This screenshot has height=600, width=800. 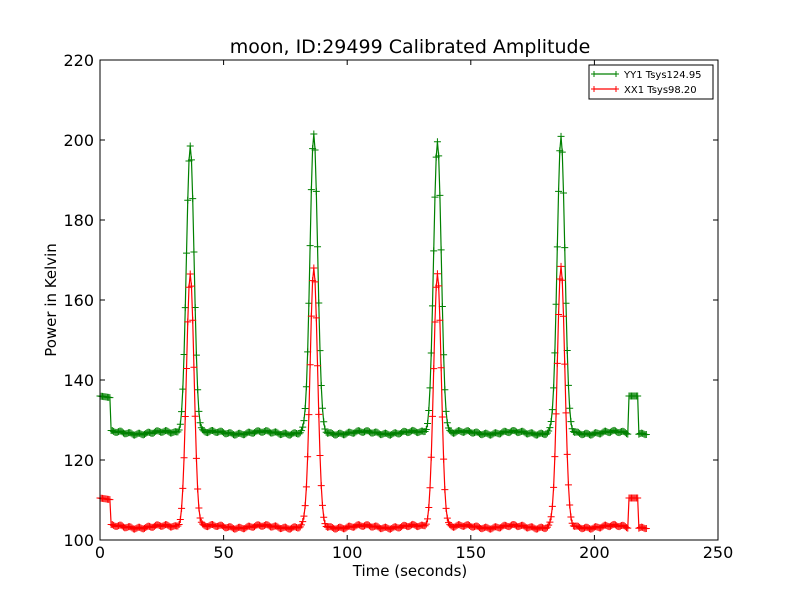 What do you see at coordinates (594, 552) in the screenshot?
I see `x-tick-label: 200` at bounding box center [594, 552].